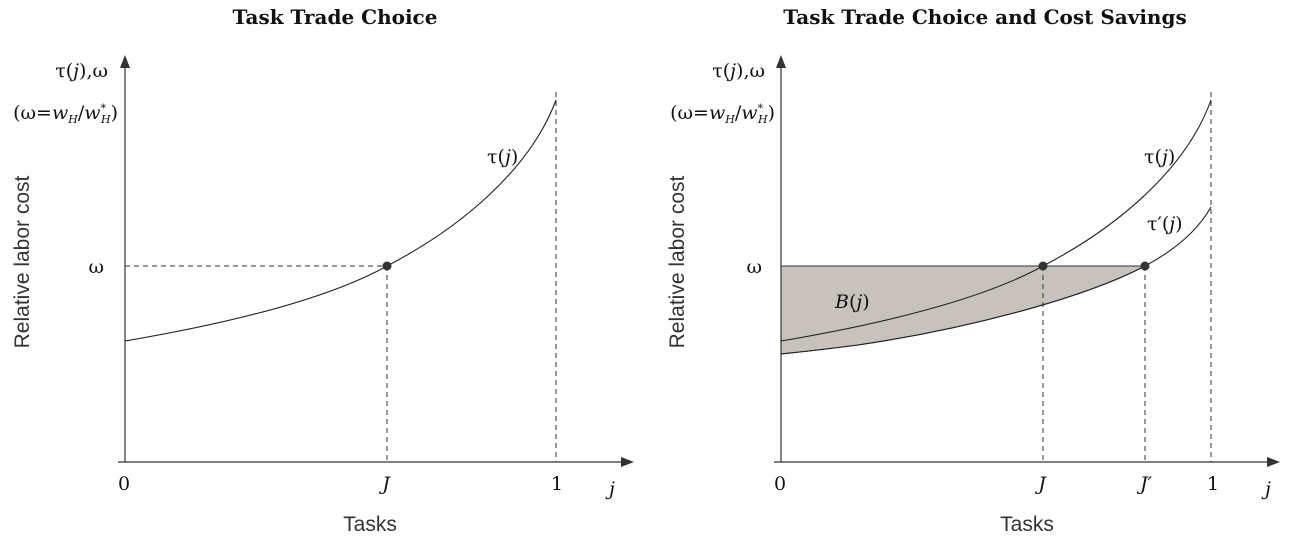  What do you see at coordinates (1145, 266) in the screenshot?
I see `intersection-point-J-prime` at bounding box center [1145, 266].